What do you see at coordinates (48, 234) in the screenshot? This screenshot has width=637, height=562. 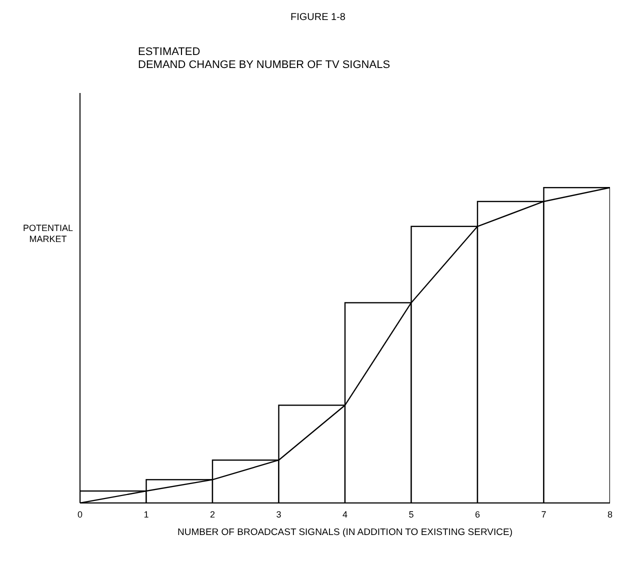 I see `y-axis-title: POTENTIAL MARKET` at bounding box center [48, 234].